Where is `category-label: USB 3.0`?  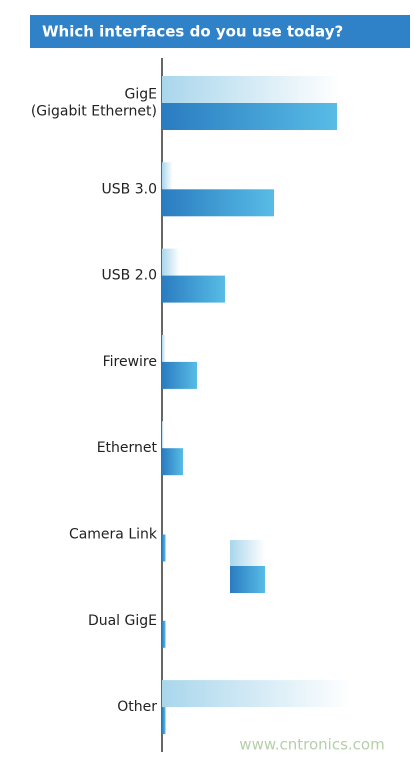 category-label: USB 3.0 is located at coordinates (129, 189).